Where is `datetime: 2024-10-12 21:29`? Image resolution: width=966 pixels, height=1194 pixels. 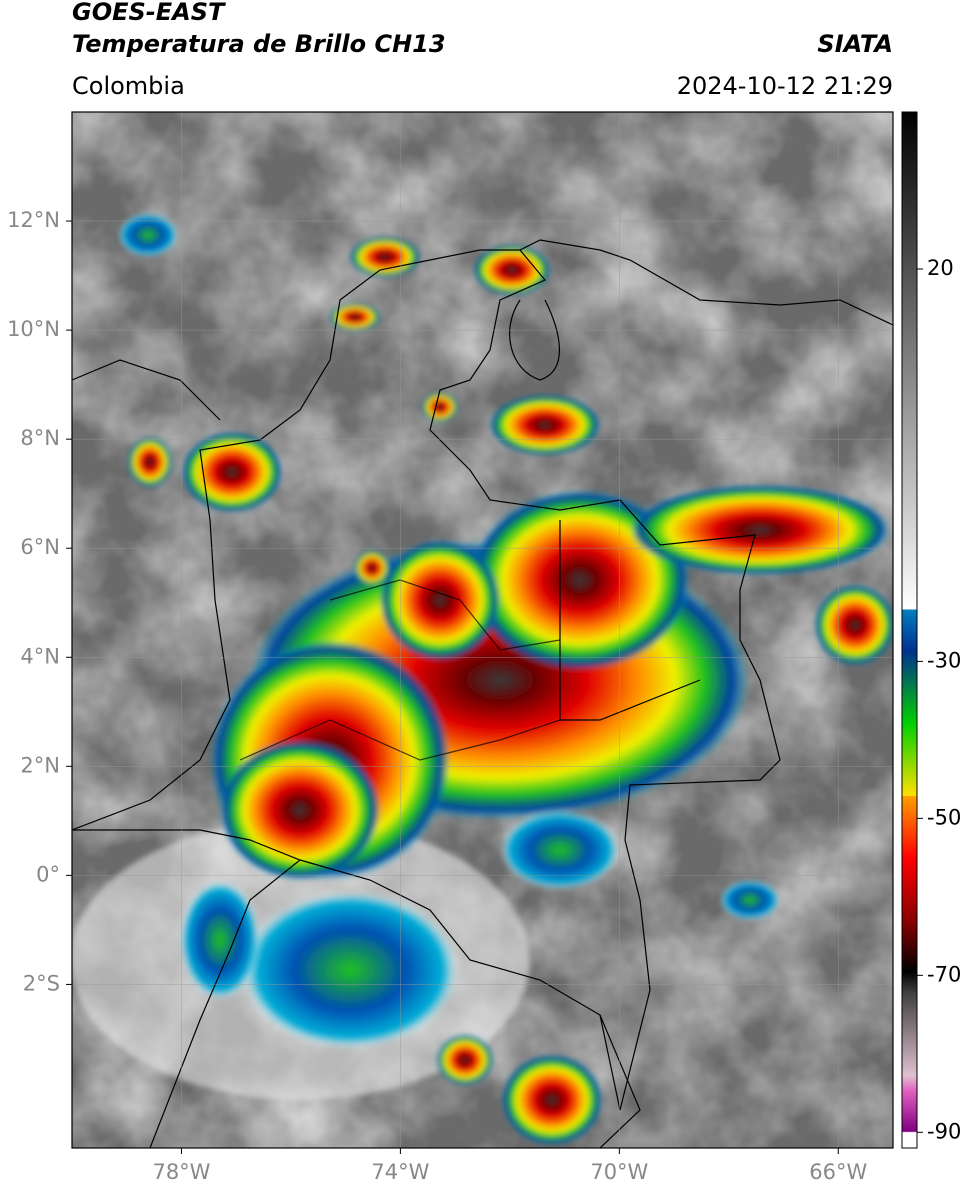
datetime: 2024-10-12 21:29 is located at coordinates (785, 86).